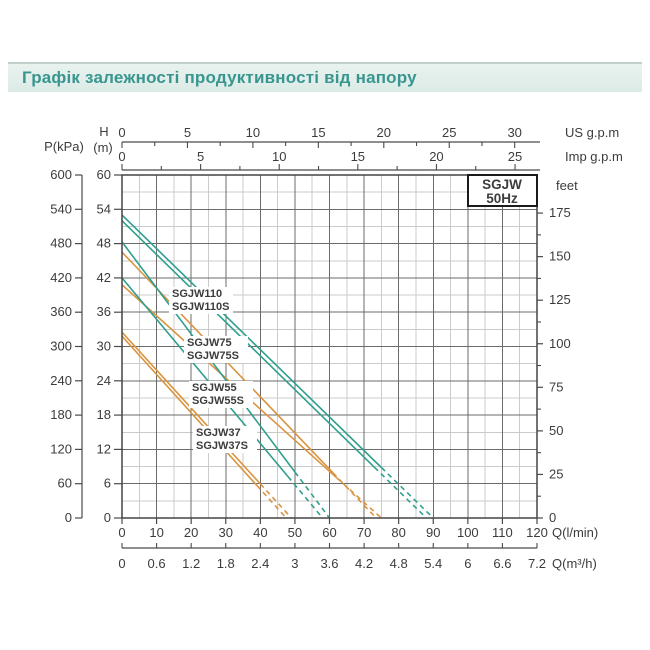 This screenshot has height=650, width=650. Describe the element at coordinates (61, 380) in the screenshot. I see `svg-text: 240` at that location.